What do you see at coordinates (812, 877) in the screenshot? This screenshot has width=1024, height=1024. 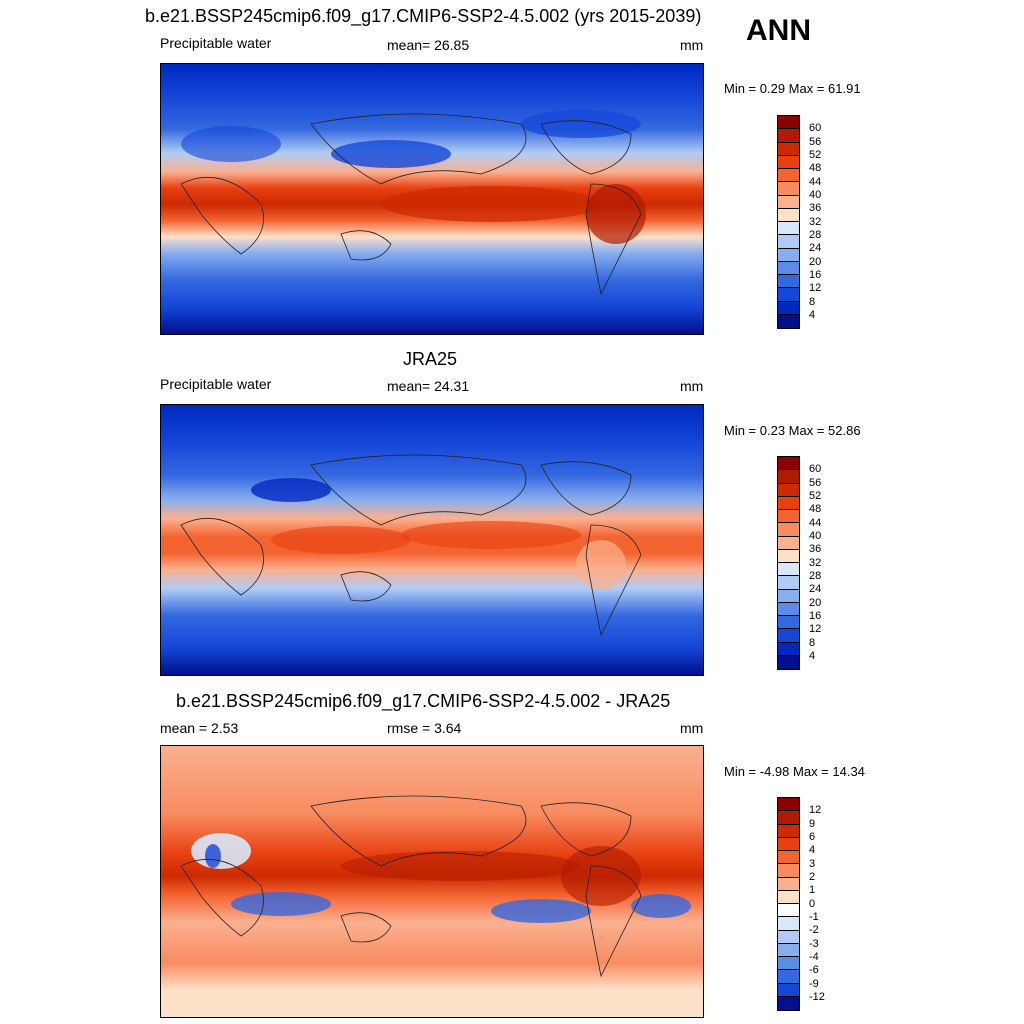 I see `colorbar-tick-label: 2` at bounding box center [812, 877].